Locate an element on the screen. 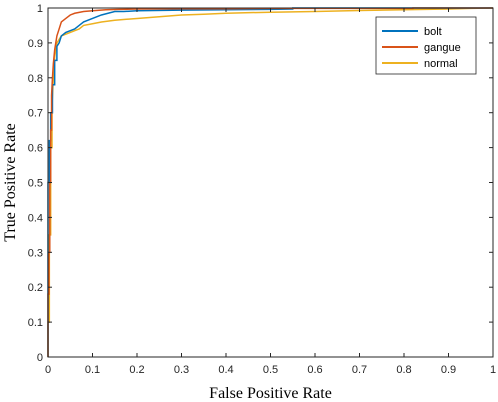 The width and height of the screenshot is (498, 402). y-tick-label: 0.3 is located at coordinates (35, 253).